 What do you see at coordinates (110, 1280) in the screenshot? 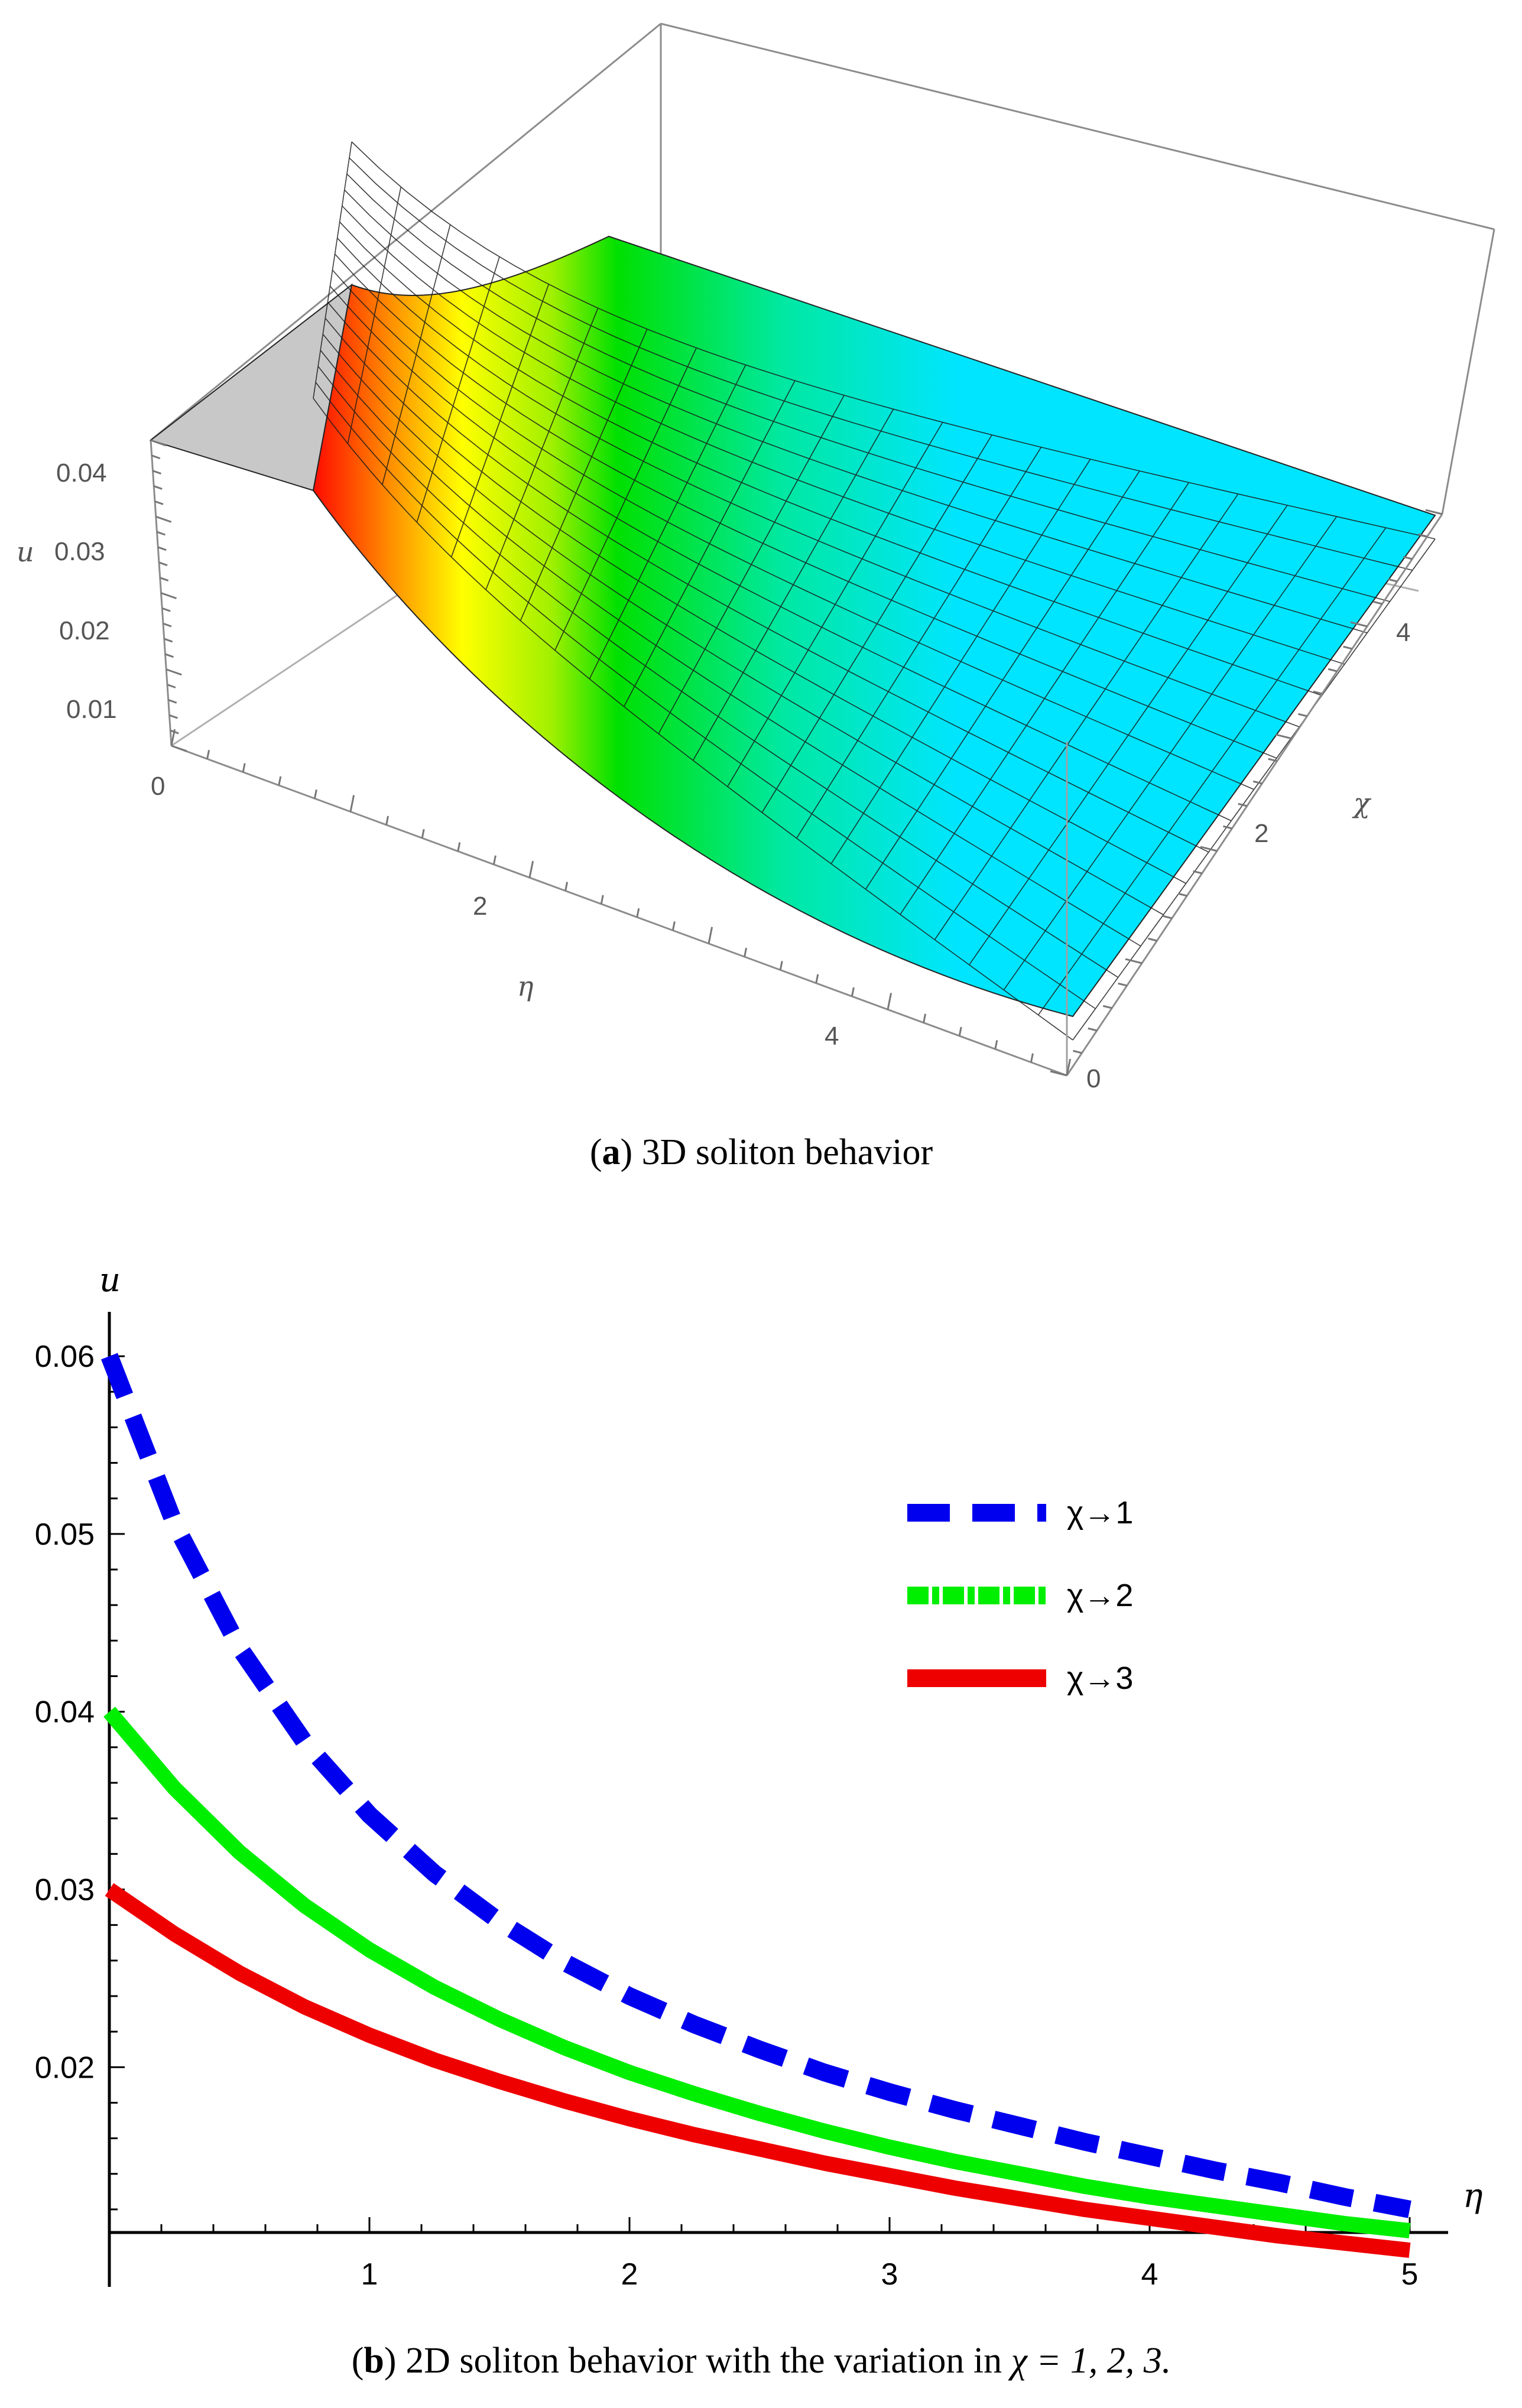
I see `b-y-axis-label: u` at bounding box center [110, 1280].